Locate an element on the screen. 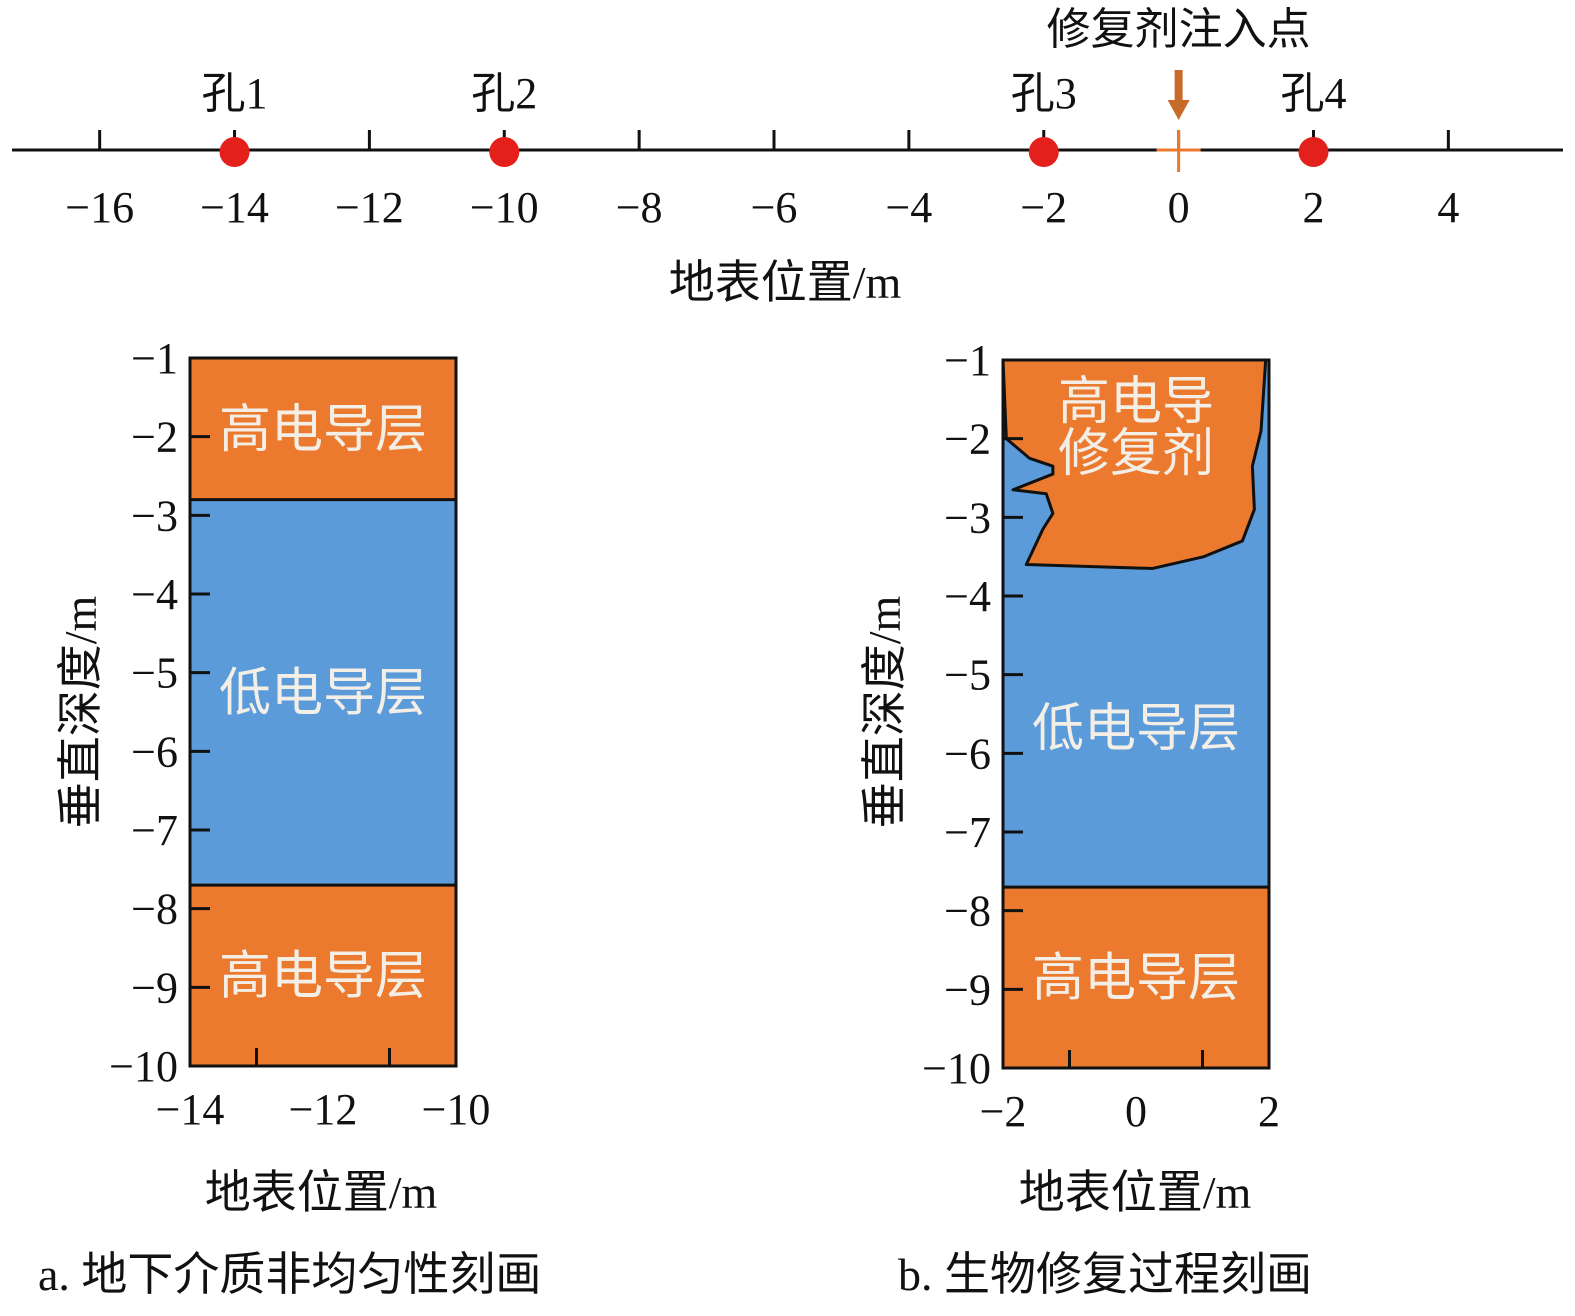 Image resolution: width=1575 pixels, height=1316 pixels. surface-tick-label: 4 is located at coordinates (1448, 207).